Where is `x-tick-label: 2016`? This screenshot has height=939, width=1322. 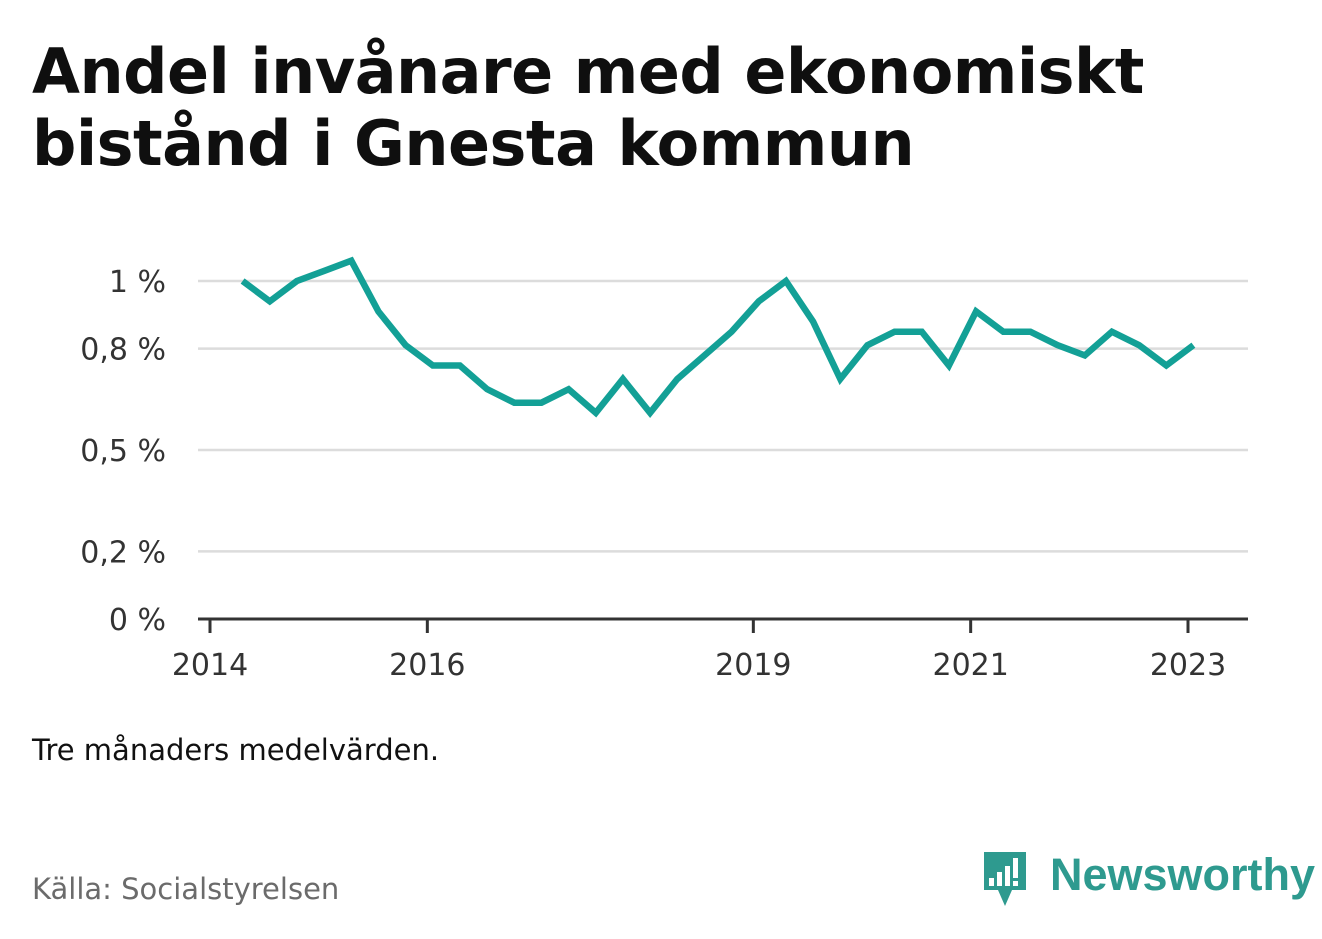 x-tick-label: 2016 is located at coordinates (427, 665).